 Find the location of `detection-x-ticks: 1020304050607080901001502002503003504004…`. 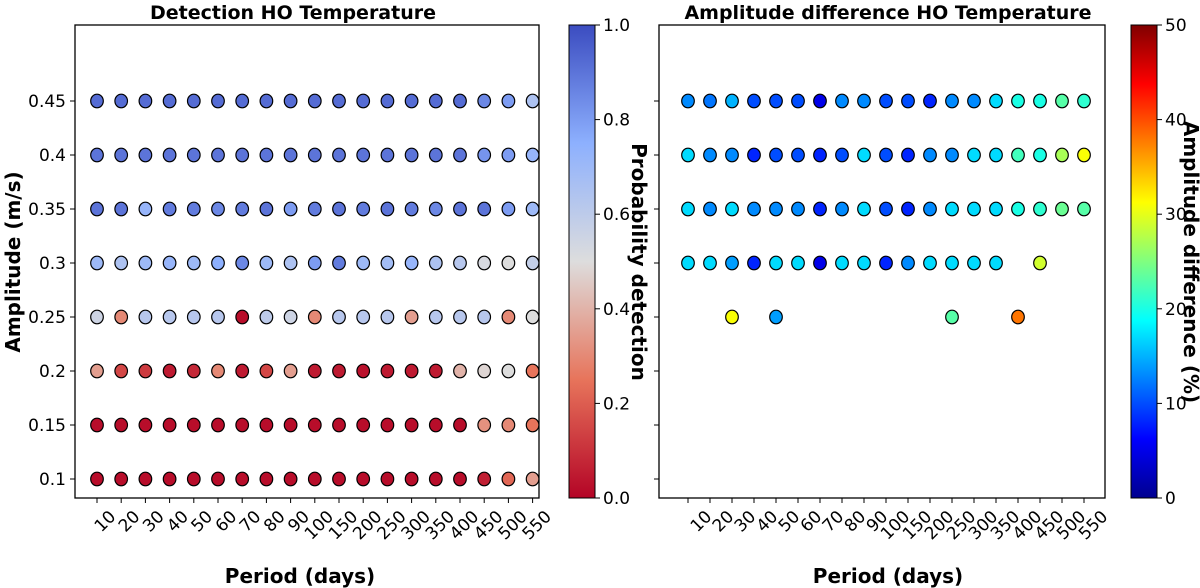

detection-x-ticks: 1020304050607080901001502002503003504004… is located at coordinates (323, 521).